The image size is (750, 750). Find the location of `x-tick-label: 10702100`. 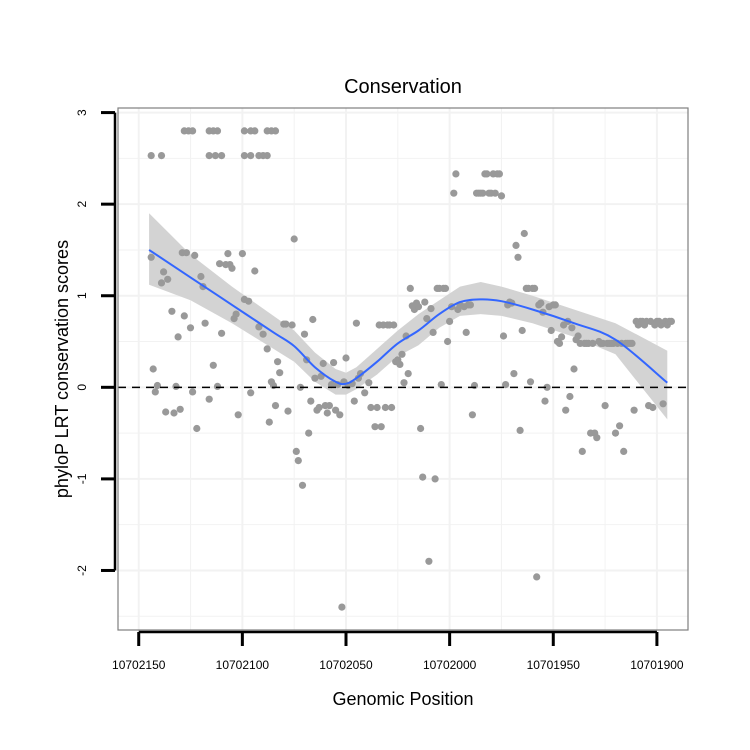

x-tick-label: 10702100 is located at coordinates (243, 665).